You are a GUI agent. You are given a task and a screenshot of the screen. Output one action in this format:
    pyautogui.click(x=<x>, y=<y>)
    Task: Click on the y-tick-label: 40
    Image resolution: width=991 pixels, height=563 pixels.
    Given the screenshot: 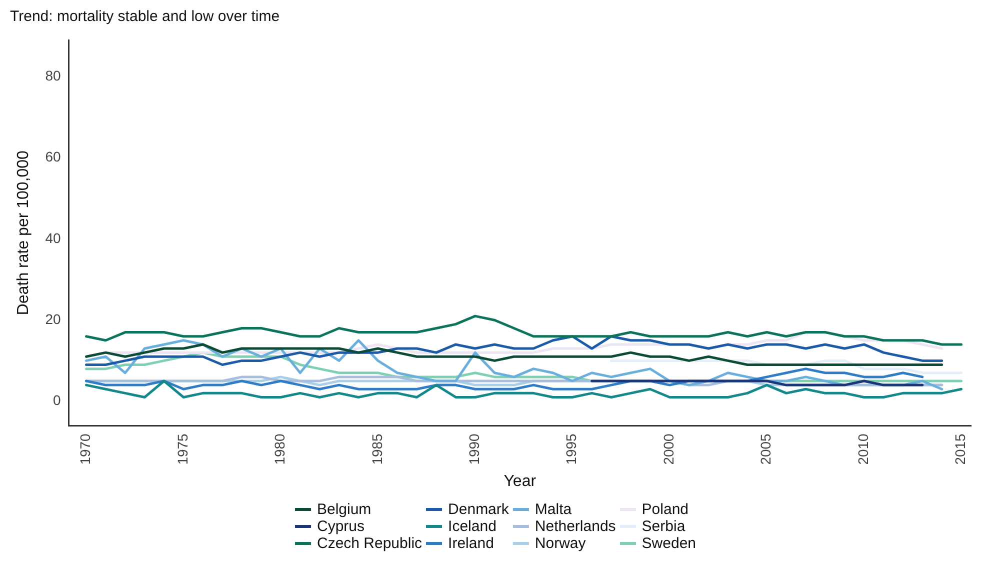 What is the action you would take?
    pyautogui.click(x=53, y=238)
    